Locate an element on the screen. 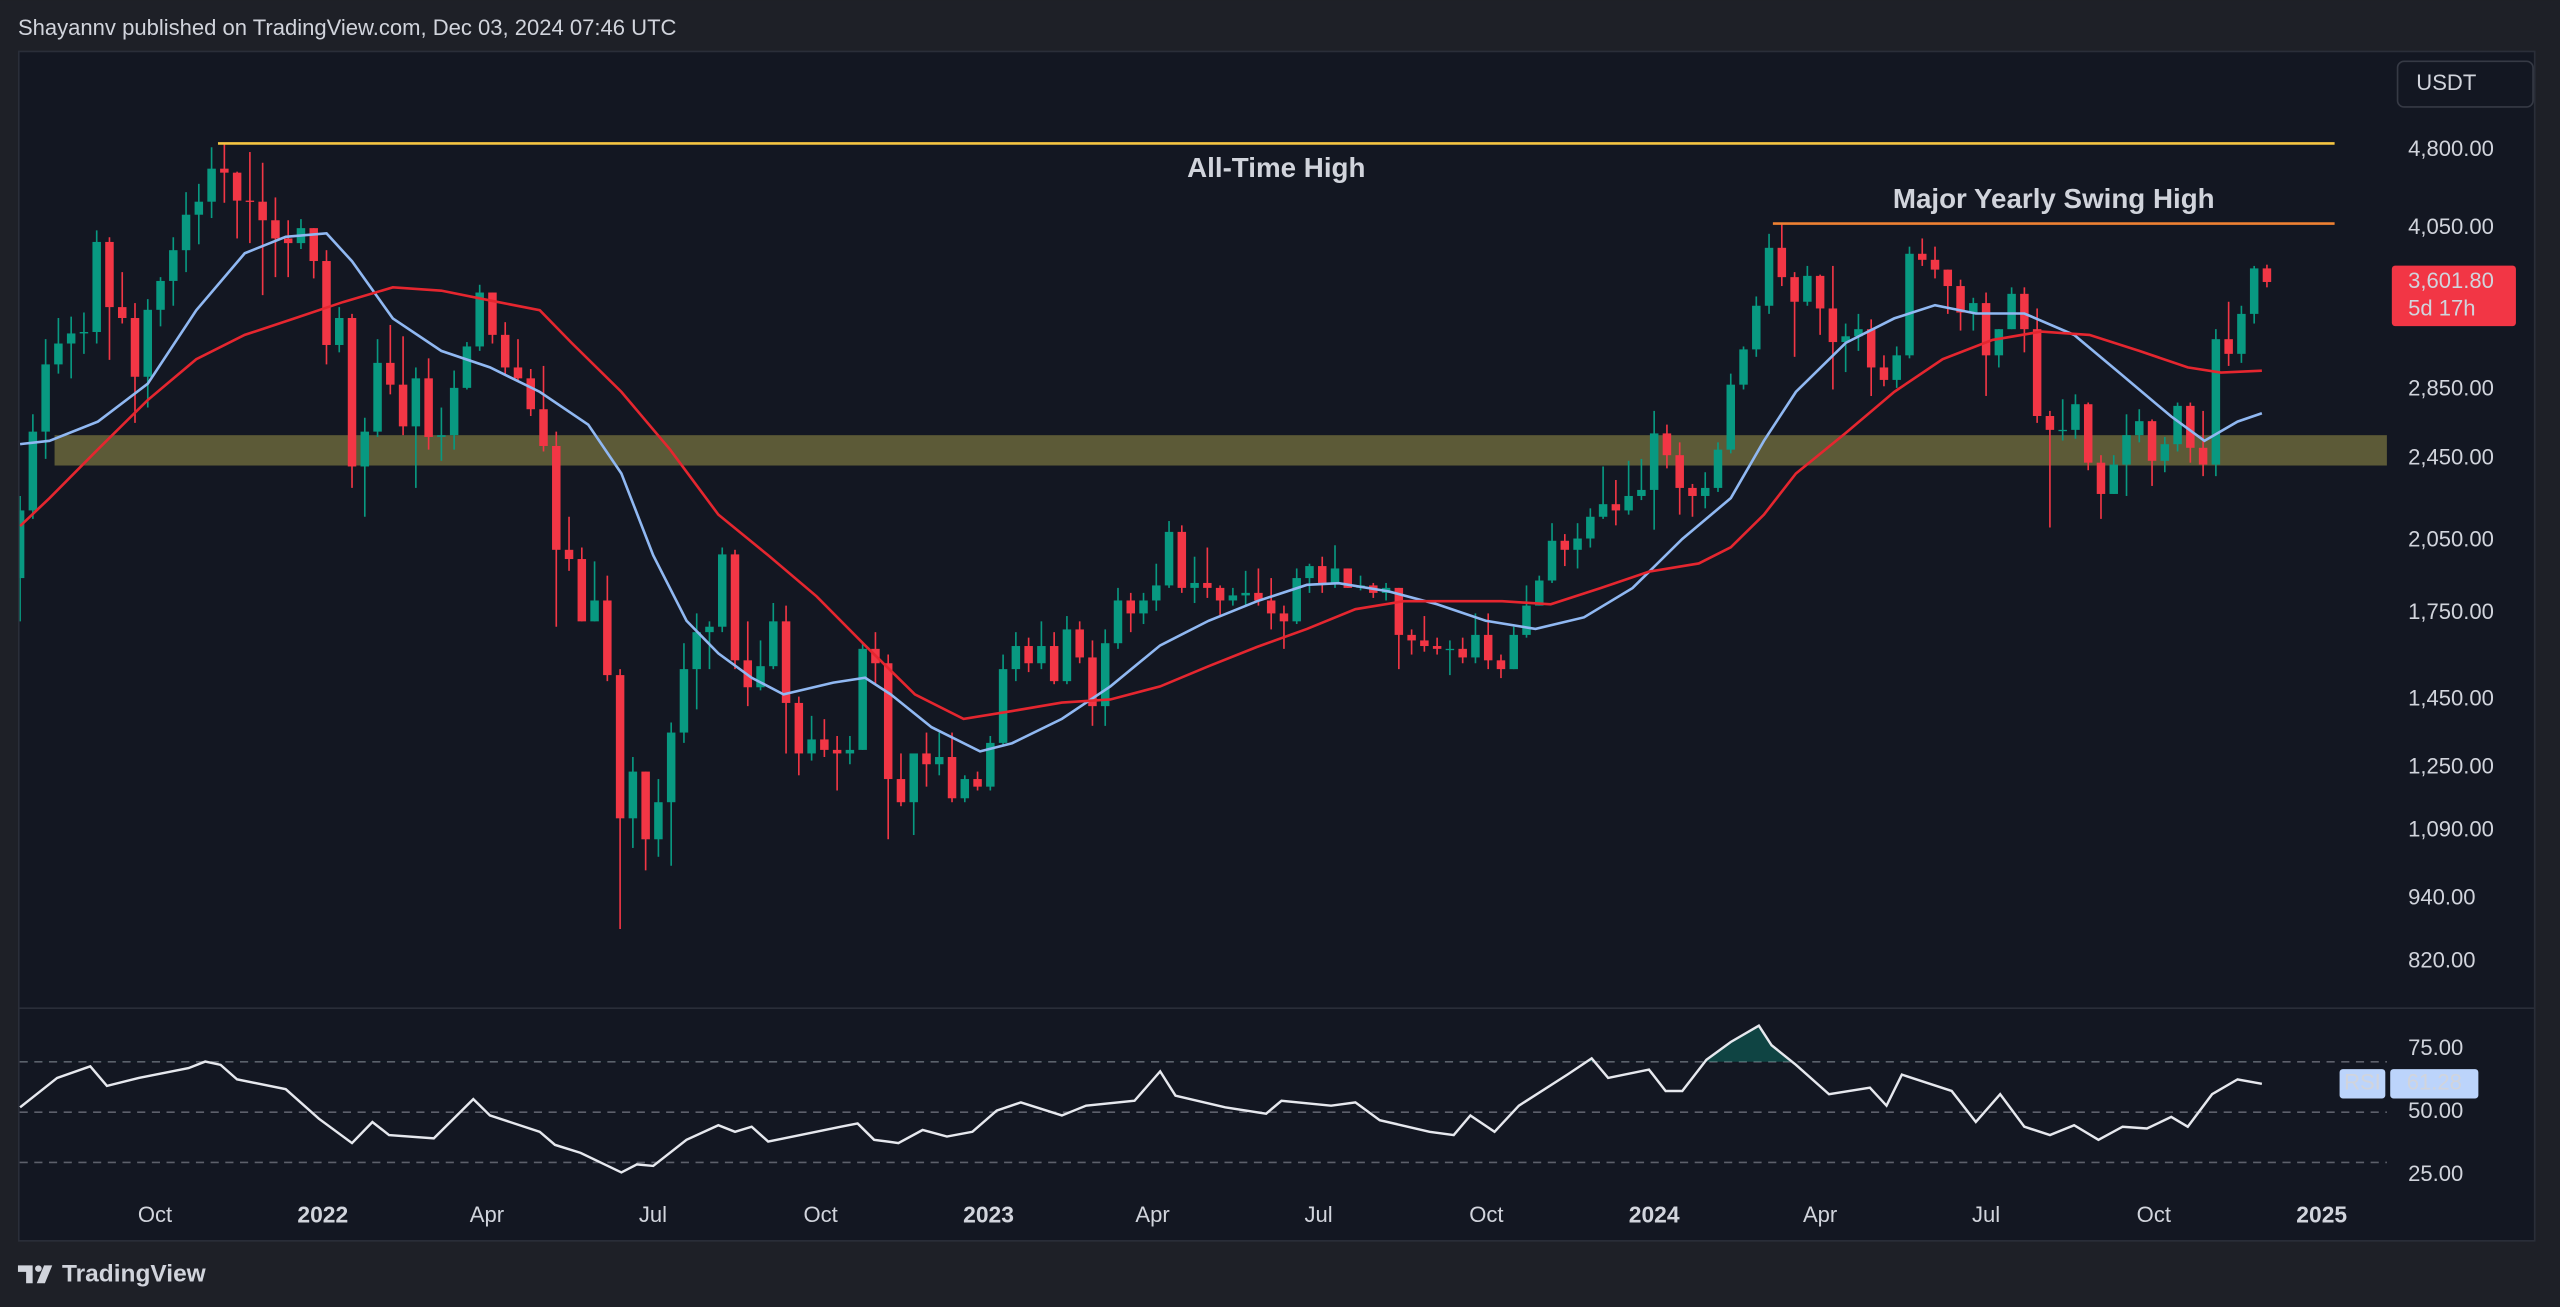 The width and height of the screenshot is (2560, 1307). y-tick-label: 4,050.00 is located at coordinates (2451, 226).